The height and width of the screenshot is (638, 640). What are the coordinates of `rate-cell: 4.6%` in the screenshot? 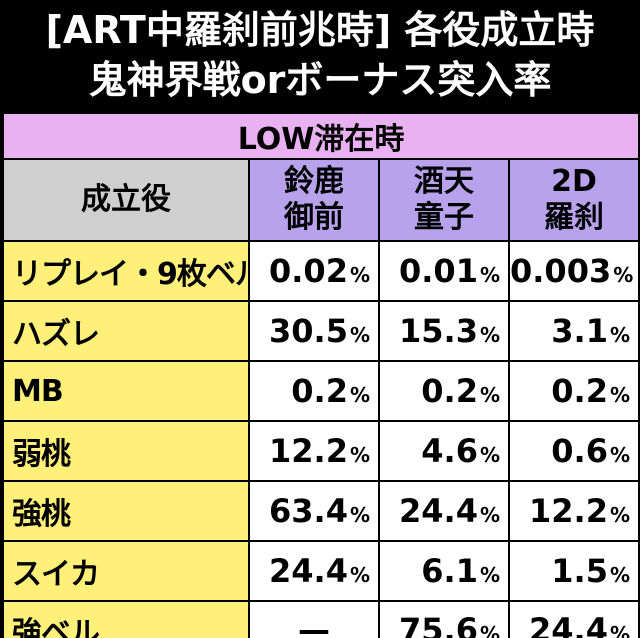 It's located at (444, 451).